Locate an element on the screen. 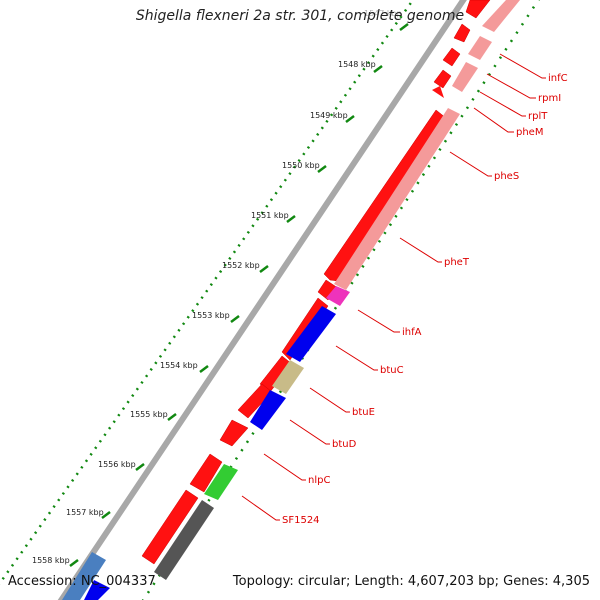 The height and width of the screenshot is (600, 600). forward-gene-nlpc is located at coordinates (206, 473).